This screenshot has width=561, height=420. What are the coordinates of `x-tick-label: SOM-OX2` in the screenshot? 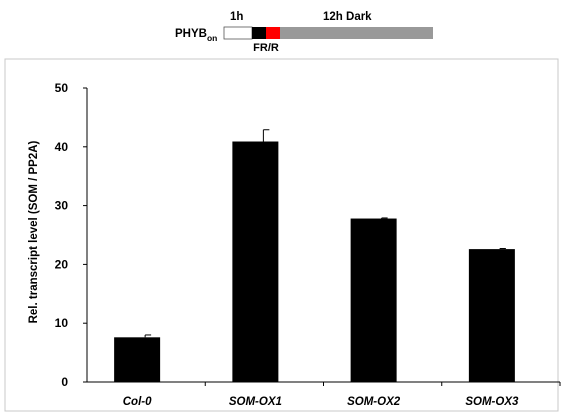 It's located at (374, 402).